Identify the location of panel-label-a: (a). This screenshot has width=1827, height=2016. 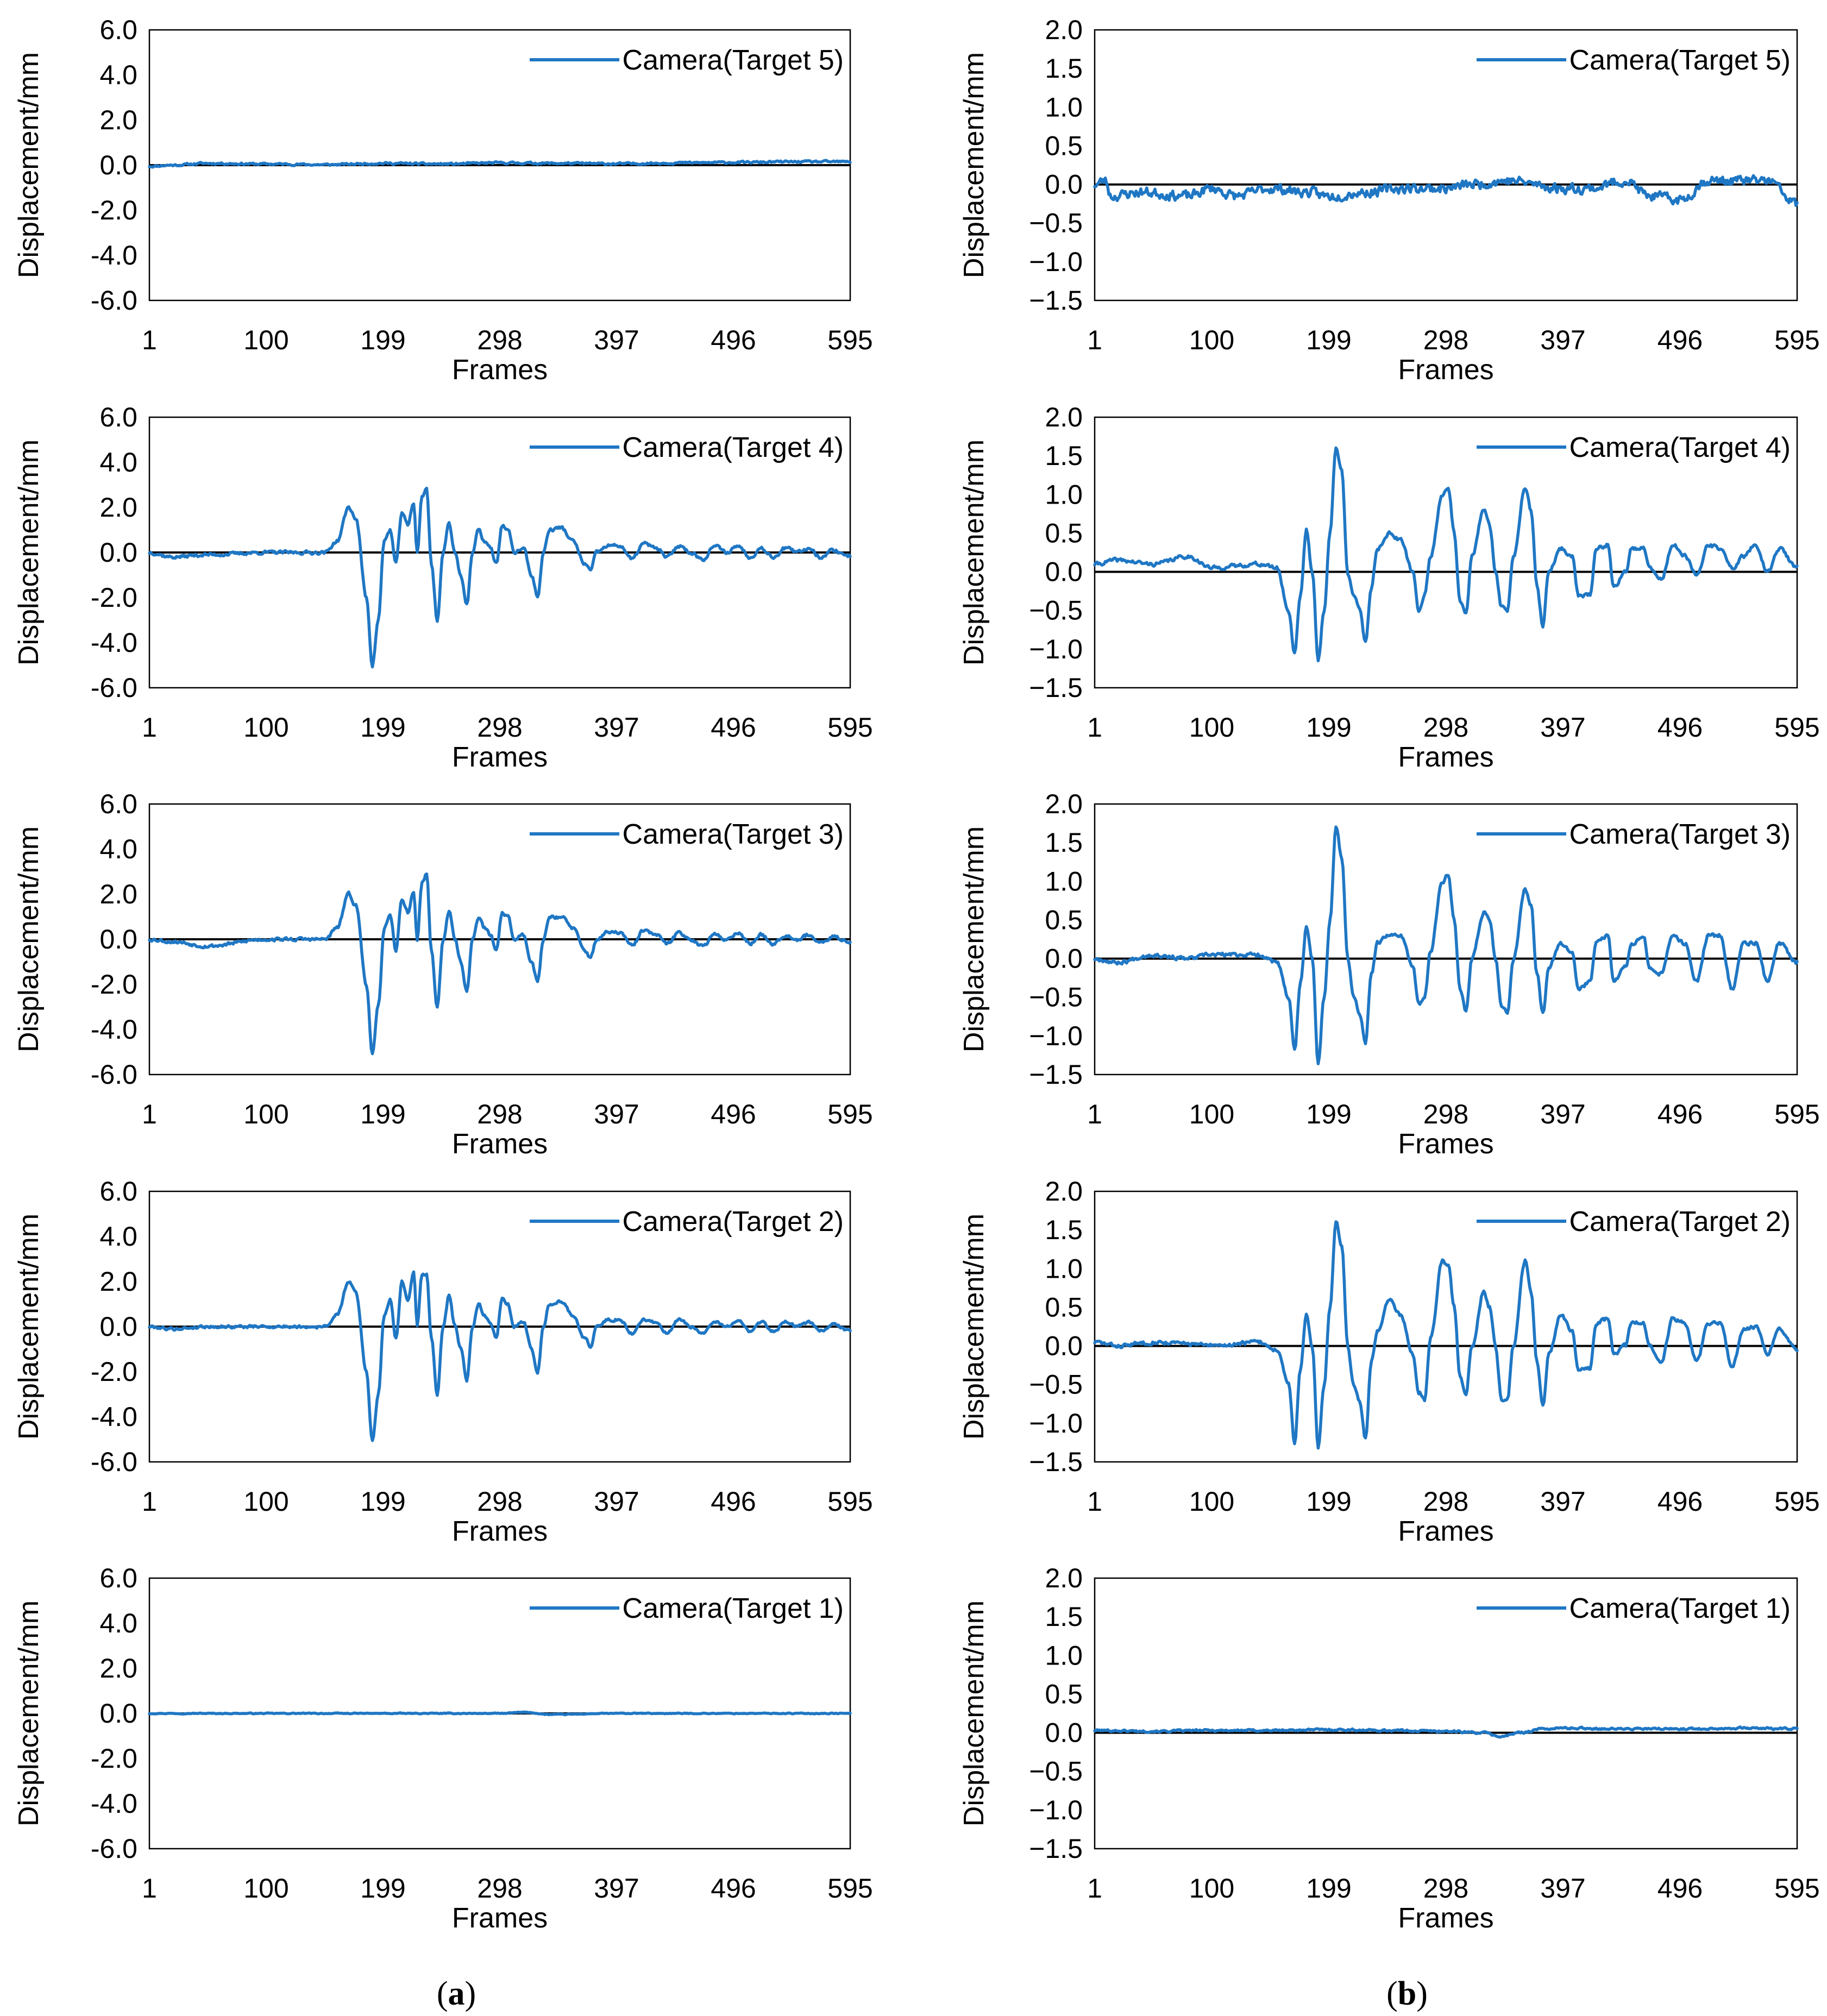
(457, 1993).